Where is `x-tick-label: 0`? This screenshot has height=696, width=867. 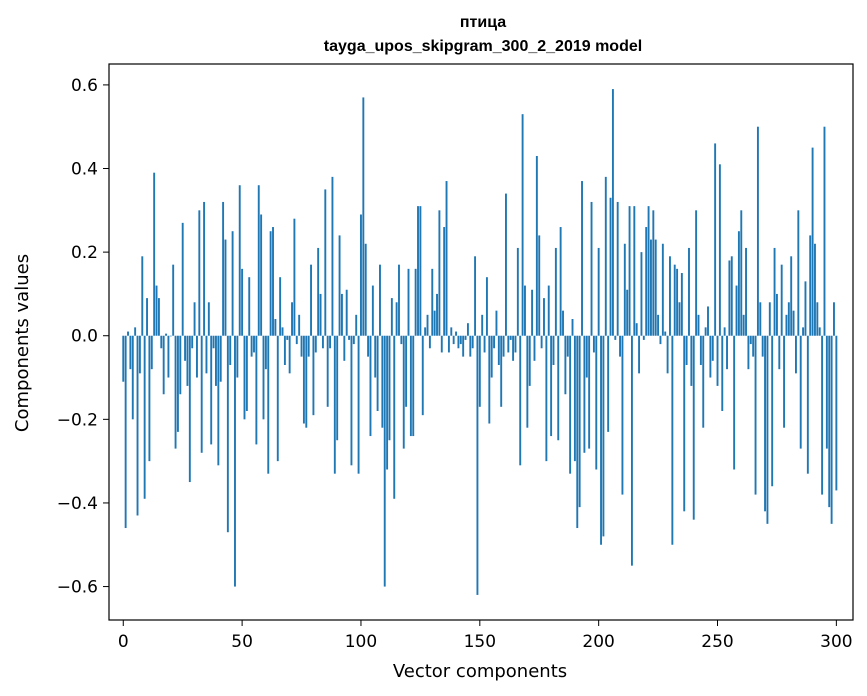 x-tick-label: 0 is located at coordinates (123, 642).